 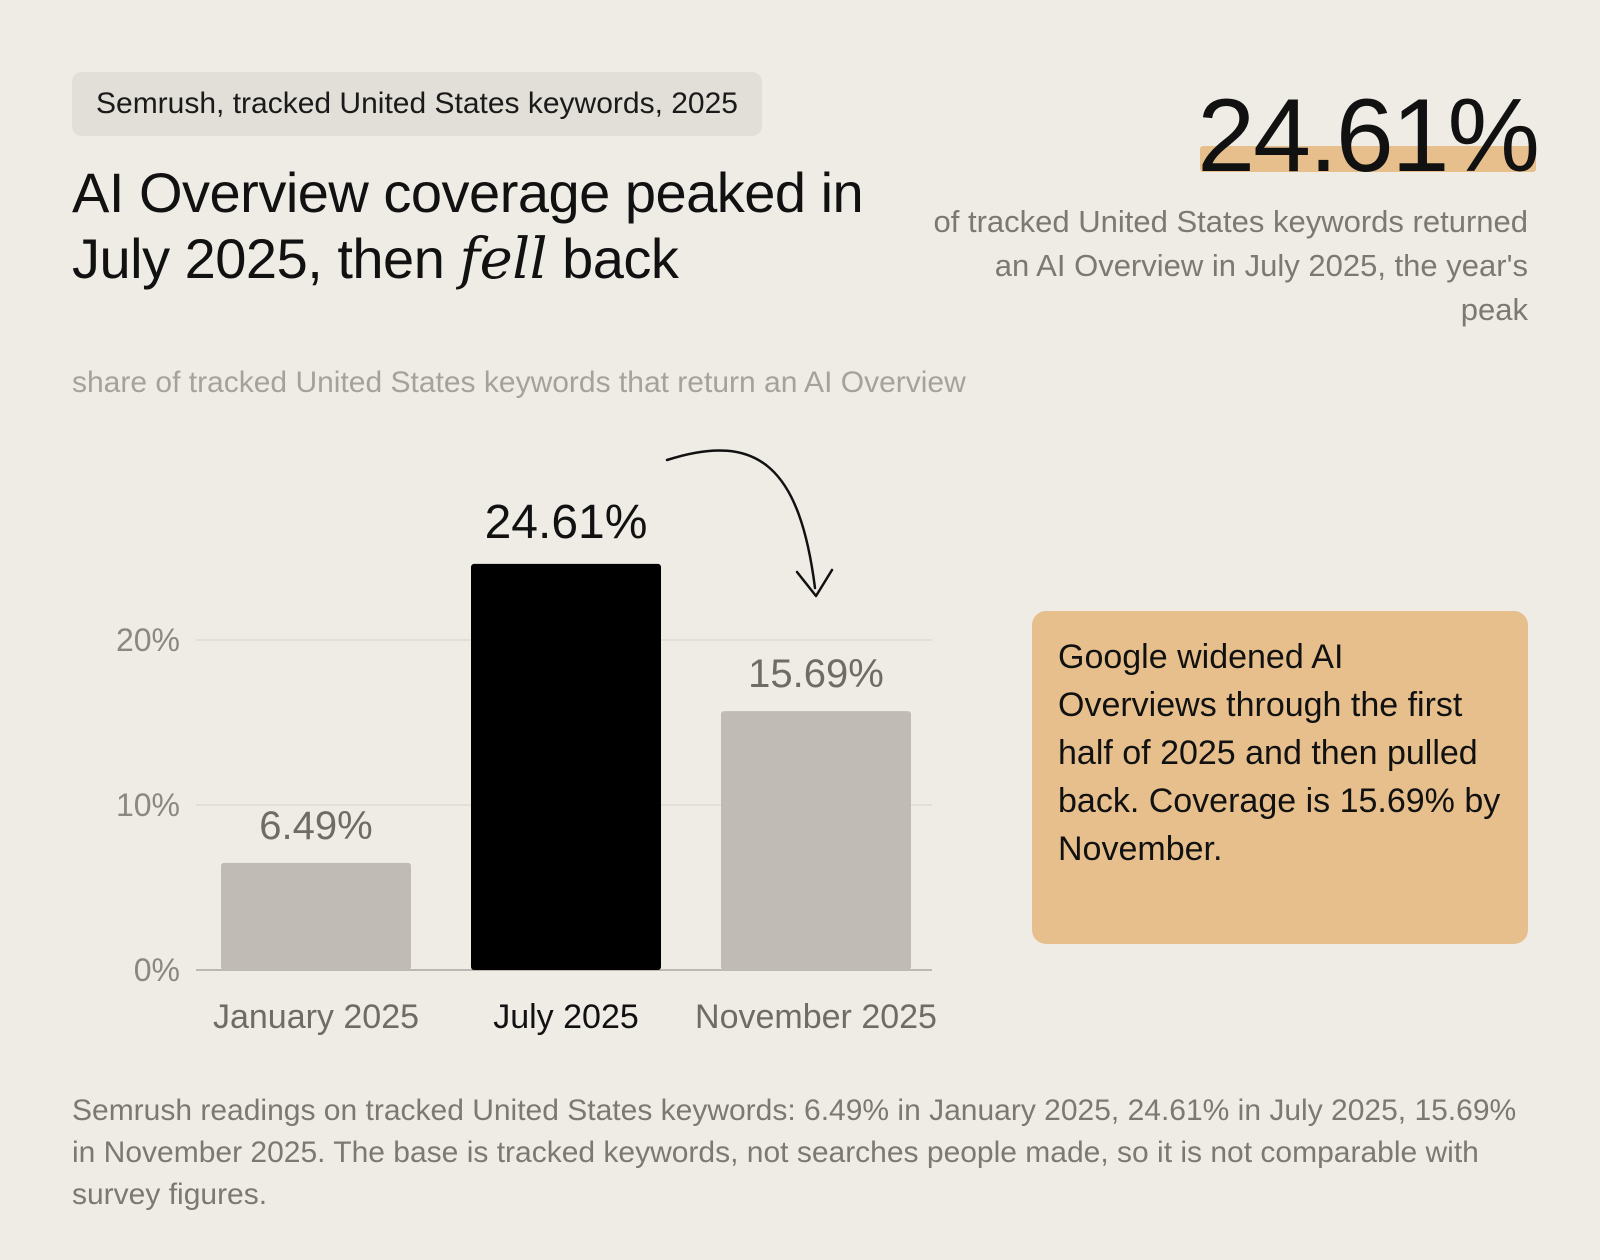 What do you see at coordinates (148, 640) in the screenshot?
I see `y-tick-label: 20%` at bounding box center [148, 640].